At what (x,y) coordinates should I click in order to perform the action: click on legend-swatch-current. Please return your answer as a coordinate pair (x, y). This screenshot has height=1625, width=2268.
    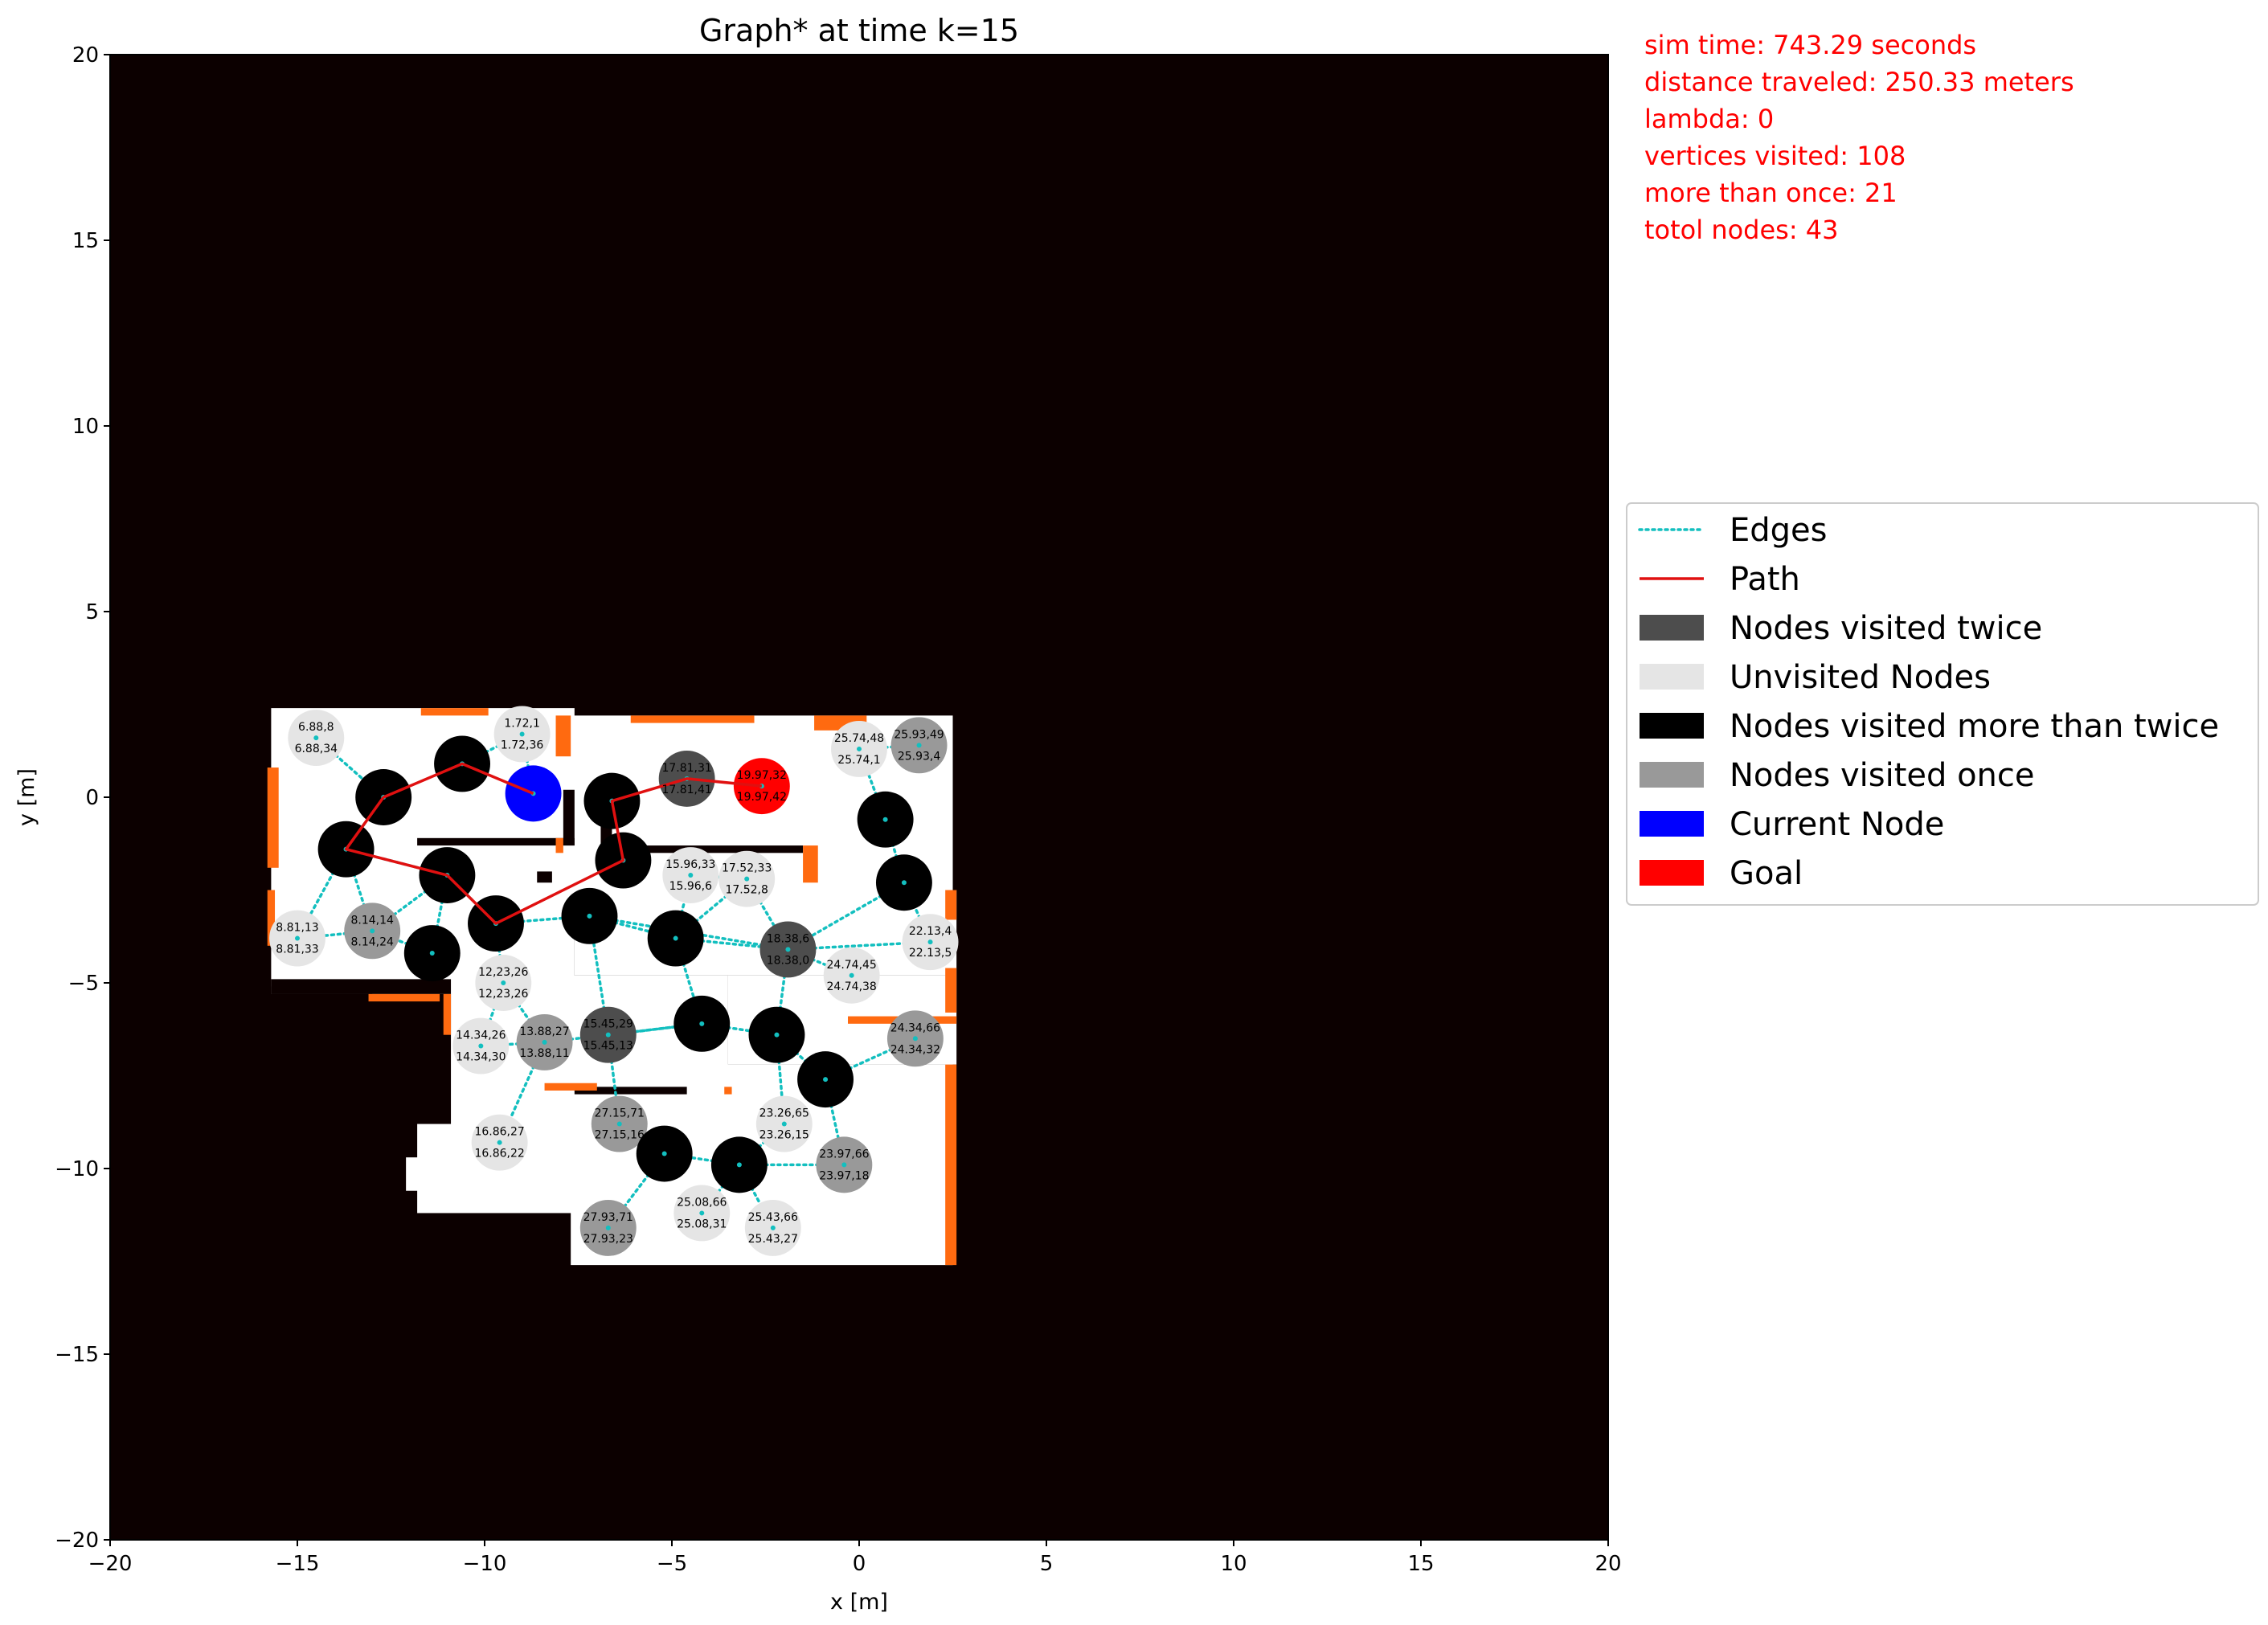
    Looking at the image, I should click on (1672, 824).